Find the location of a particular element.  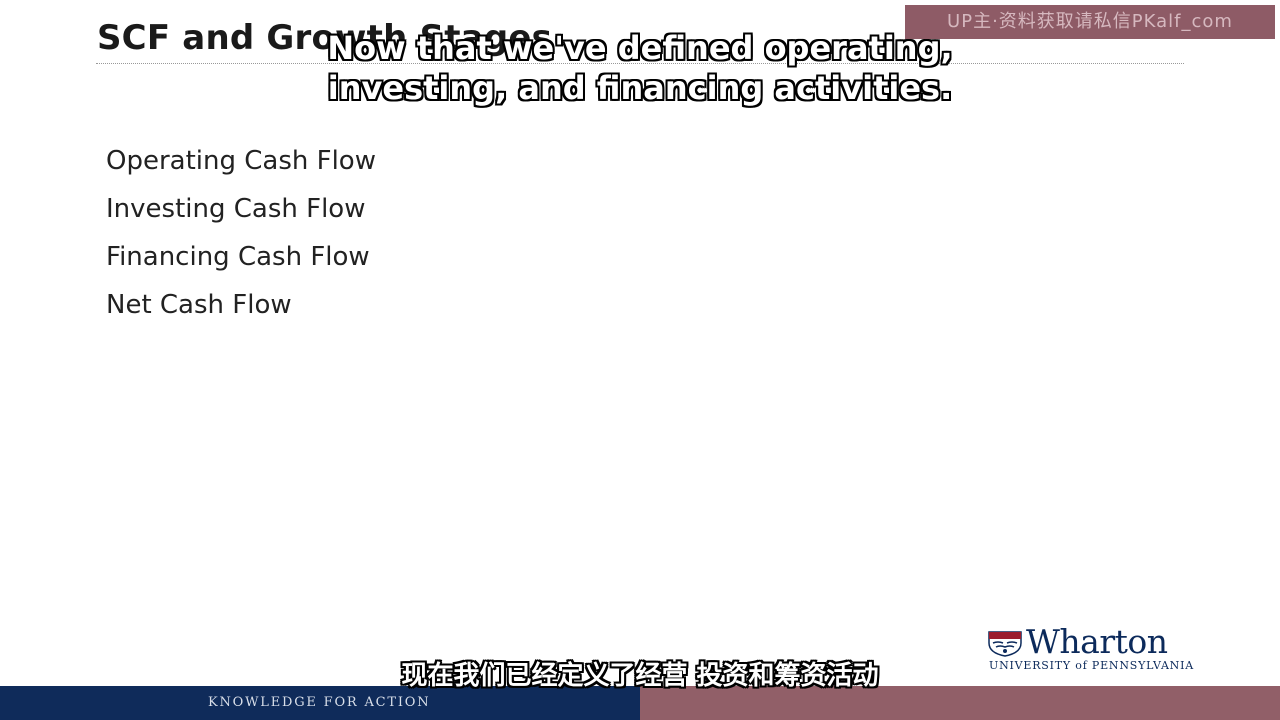

wharton-logo: Wharton UNIVERSITY of PENNSYLVANIA is located at coordinates (1093, 648).